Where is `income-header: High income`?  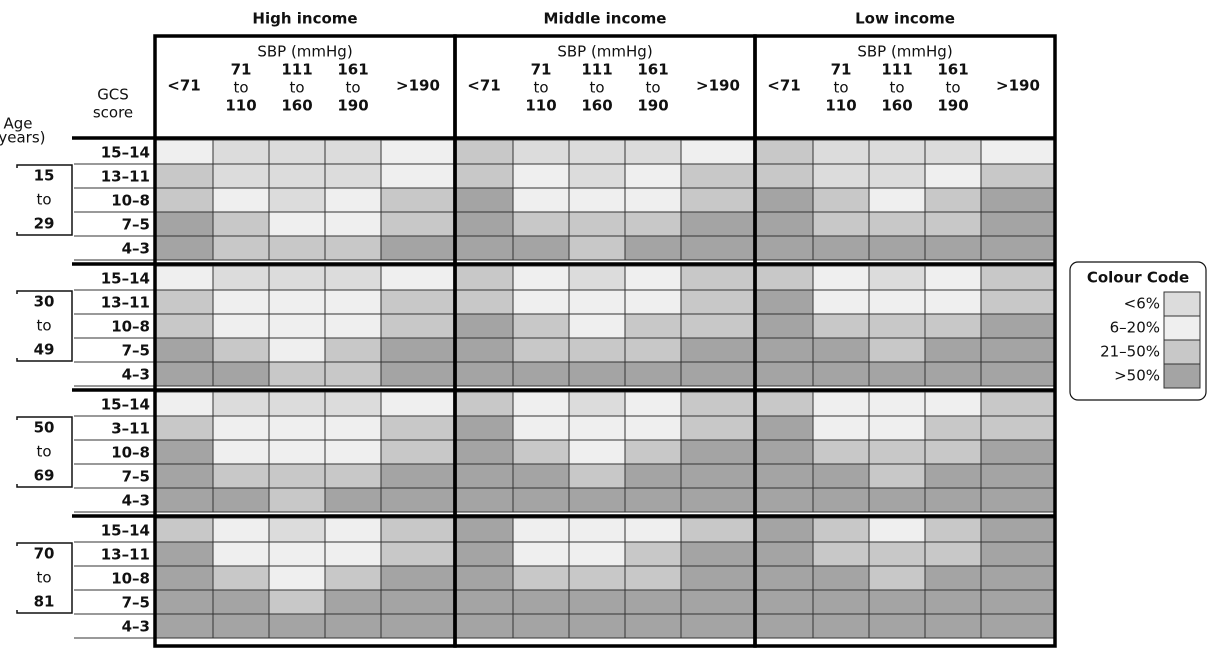
income-header: High income is located at coordinates (304, 19).